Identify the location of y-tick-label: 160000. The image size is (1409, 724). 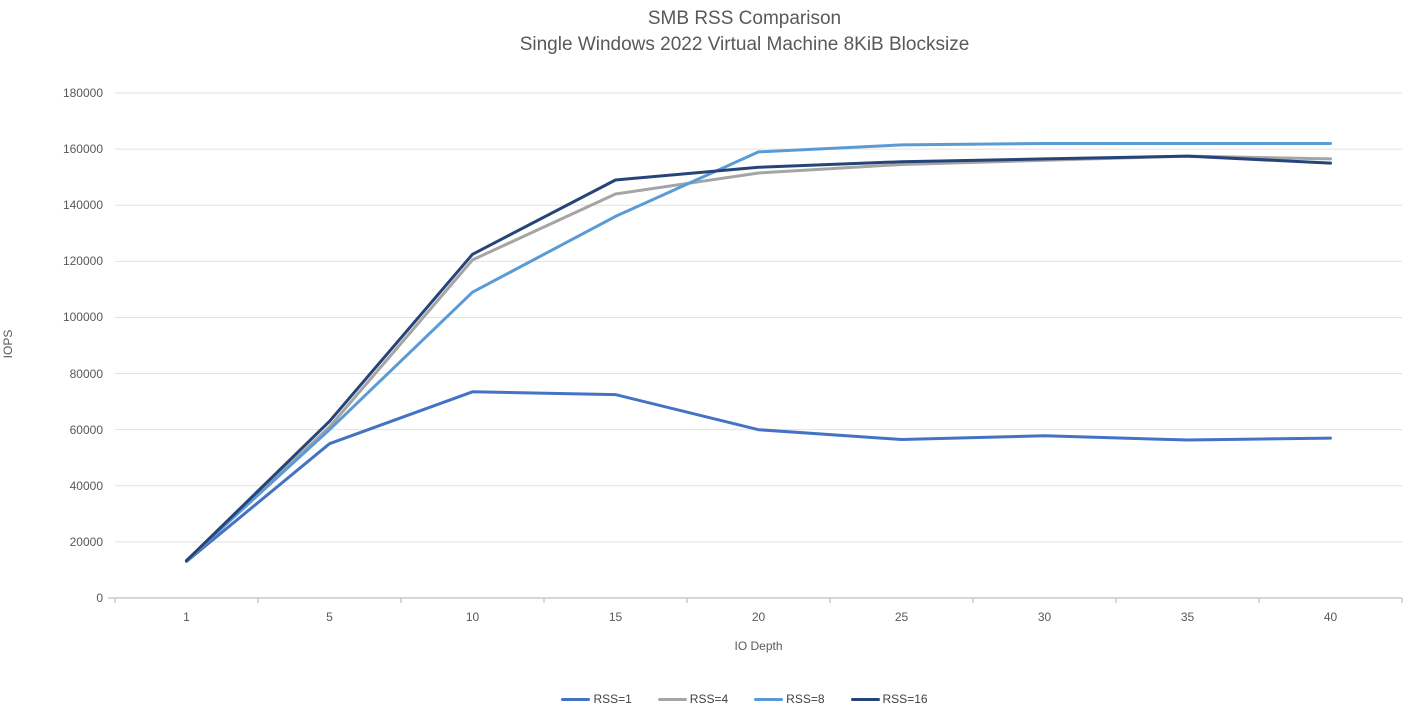
(82, 149).